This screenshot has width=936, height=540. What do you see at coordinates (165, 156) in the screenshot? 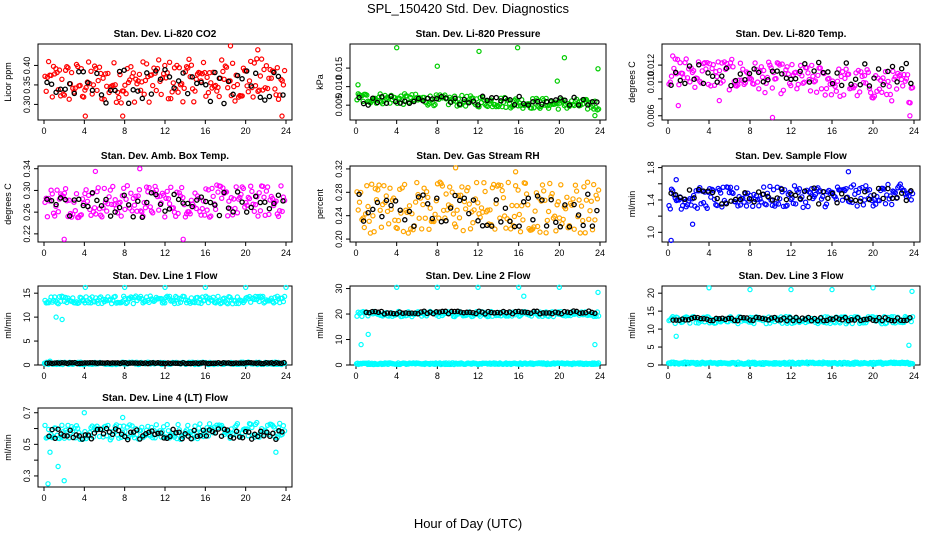
I see `panel-title: Stan. Dev. Amb. Box Temp.` at bounding box center [165, 156].